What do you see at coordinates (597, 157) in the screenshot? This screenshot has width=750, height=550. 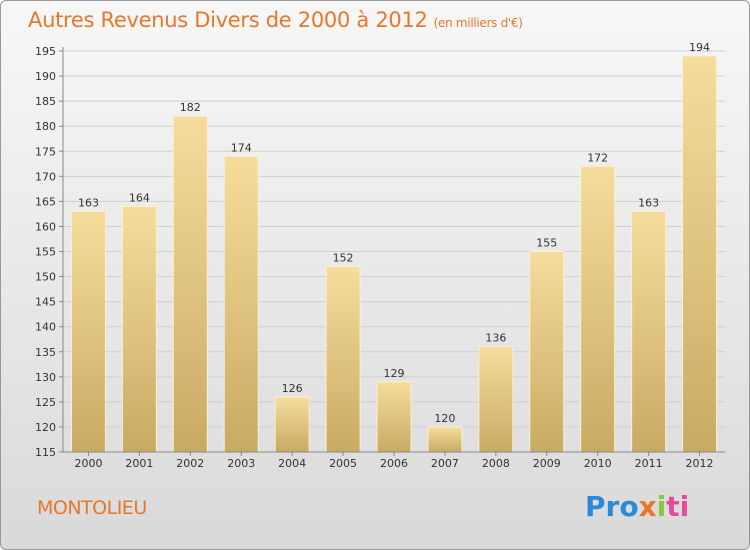 I see `data-label-2010: 172` at bounding box center [597, 157].